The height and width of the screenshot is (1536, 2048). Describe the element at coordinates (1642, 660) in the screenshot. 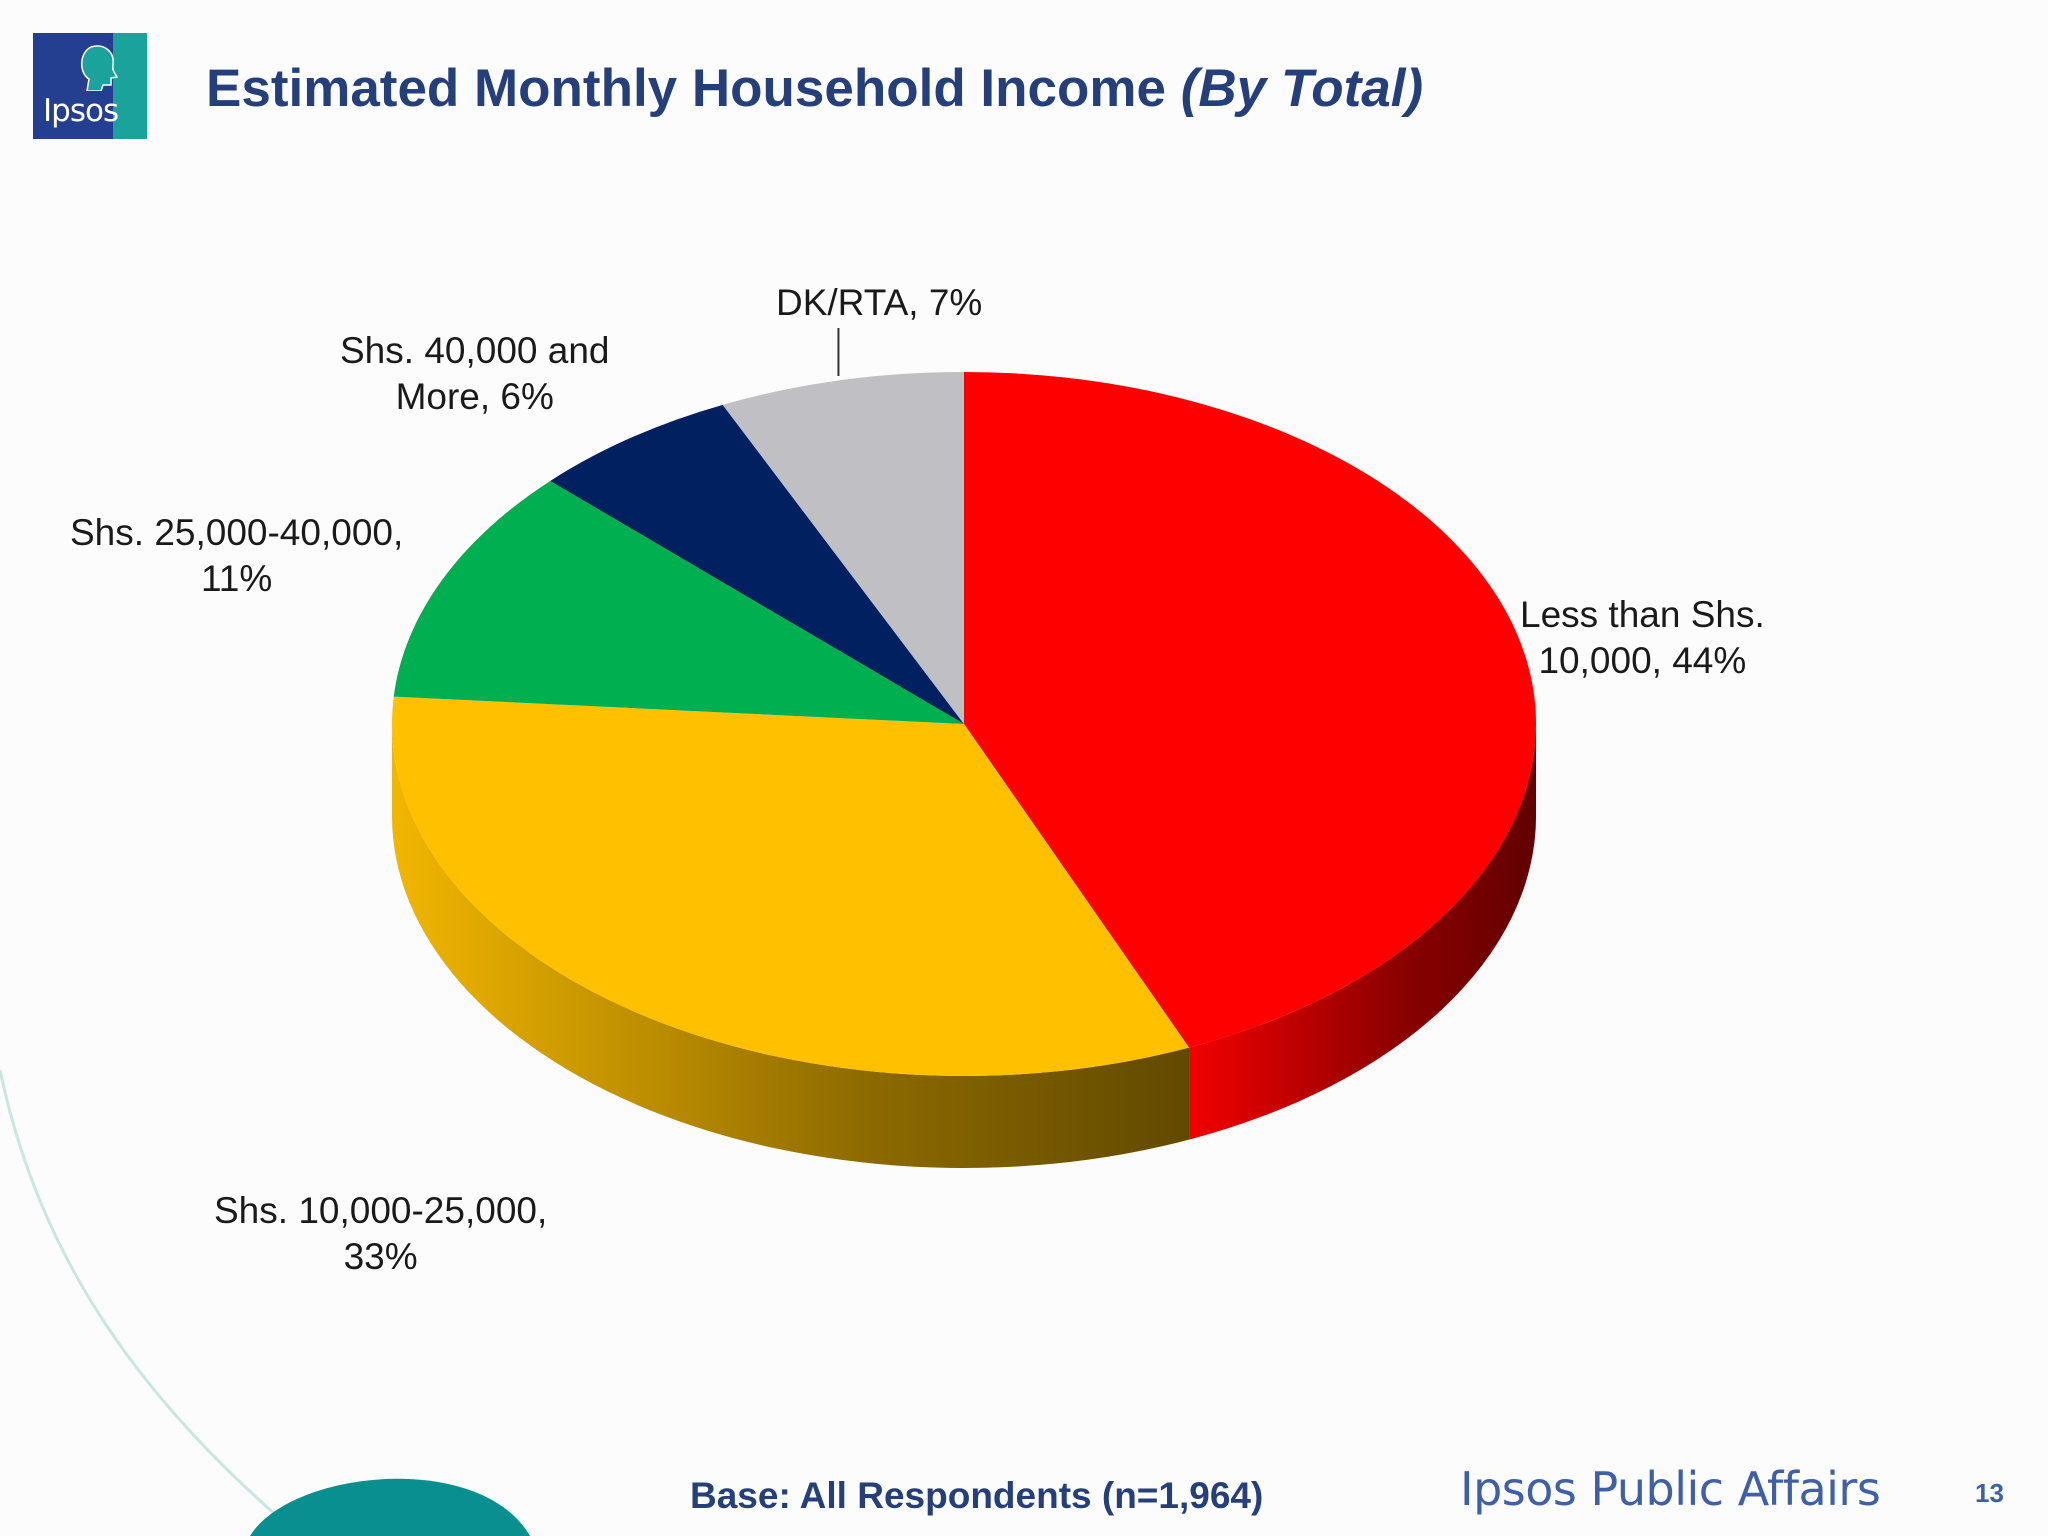

I see `slice-label-0-line-1: 10,000, 44%` at that location.